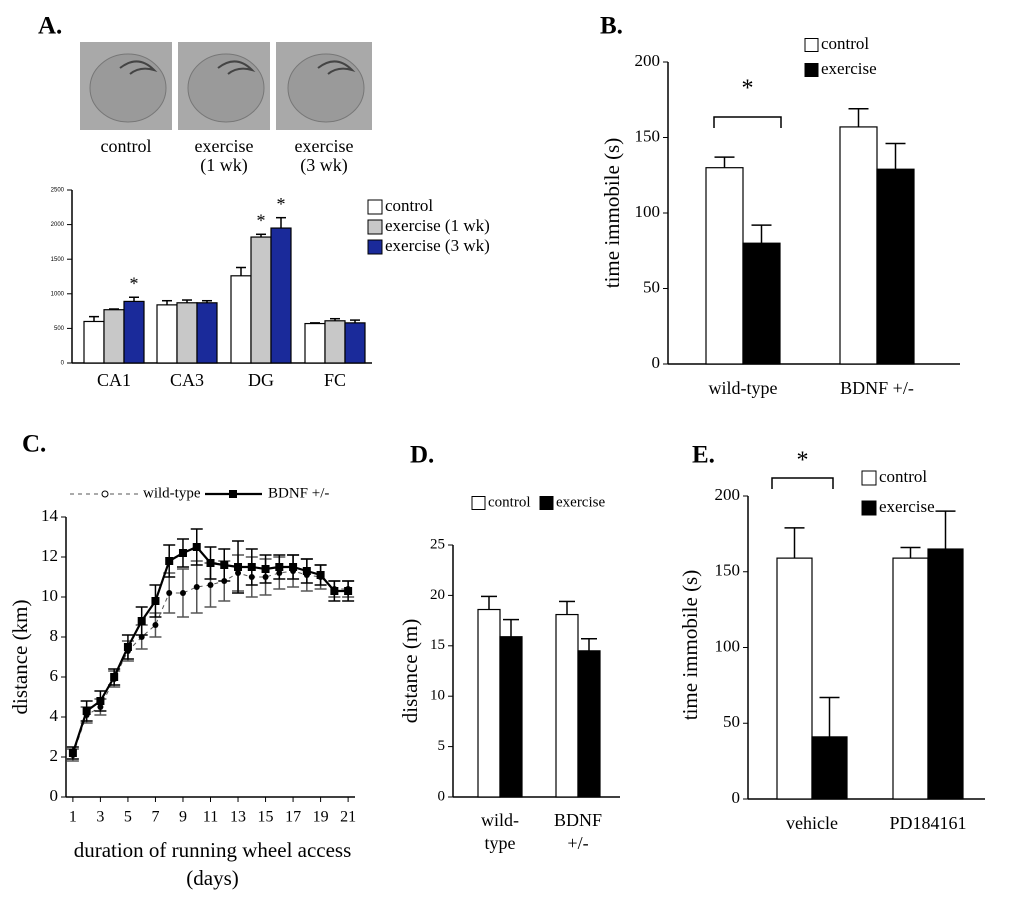 The height and width of the screenshot is (907, 1016). I want to click on hippocampus, so click(336, 67).